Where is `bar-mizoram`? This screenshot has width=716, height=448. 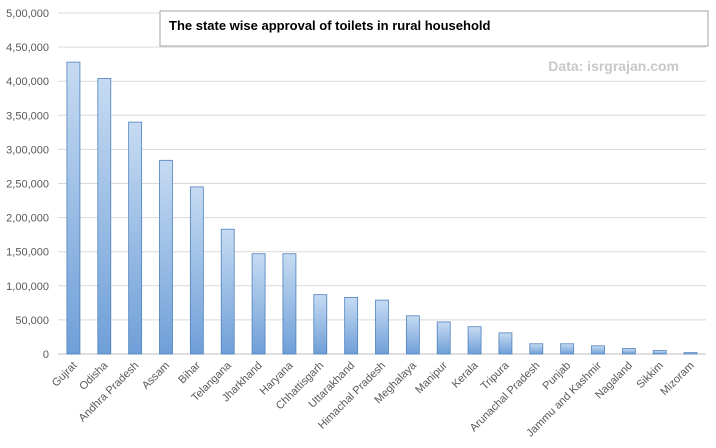
bar-mizoram is located at coordinates (690, 353).